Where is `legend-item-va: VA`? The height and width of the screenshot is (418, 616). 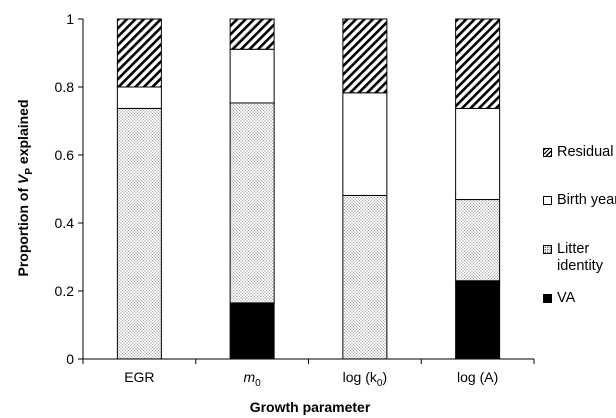
legend-item-va: VA is located at coordinates (559, 298).